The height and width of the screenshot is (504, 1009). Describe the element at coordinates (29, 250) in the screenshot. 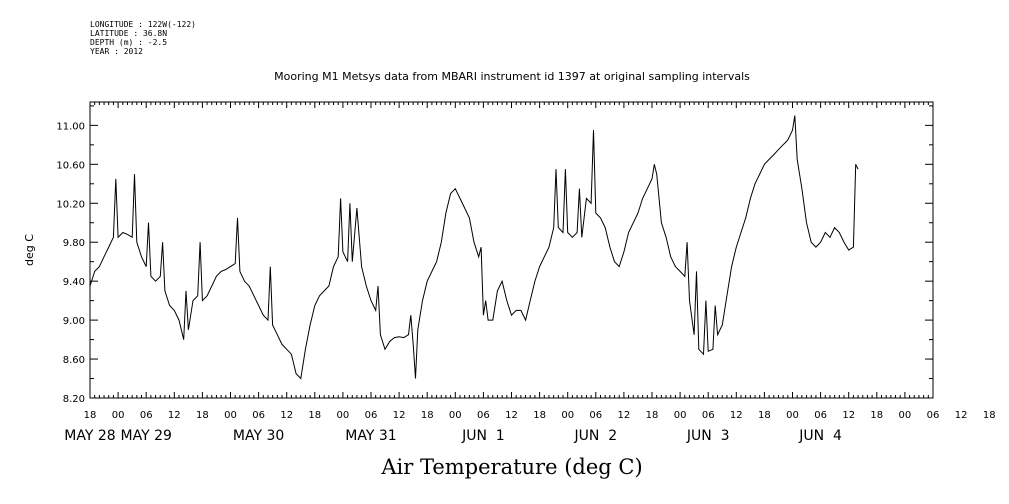

I see `y-axis-label: deg C` at that location.